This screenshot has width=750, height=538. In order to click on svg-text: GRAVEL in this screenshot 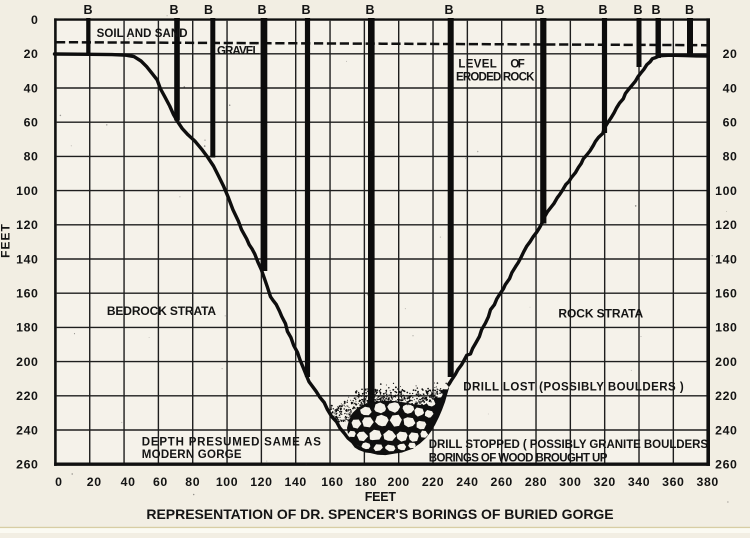, I will do `click(238, 51)`.